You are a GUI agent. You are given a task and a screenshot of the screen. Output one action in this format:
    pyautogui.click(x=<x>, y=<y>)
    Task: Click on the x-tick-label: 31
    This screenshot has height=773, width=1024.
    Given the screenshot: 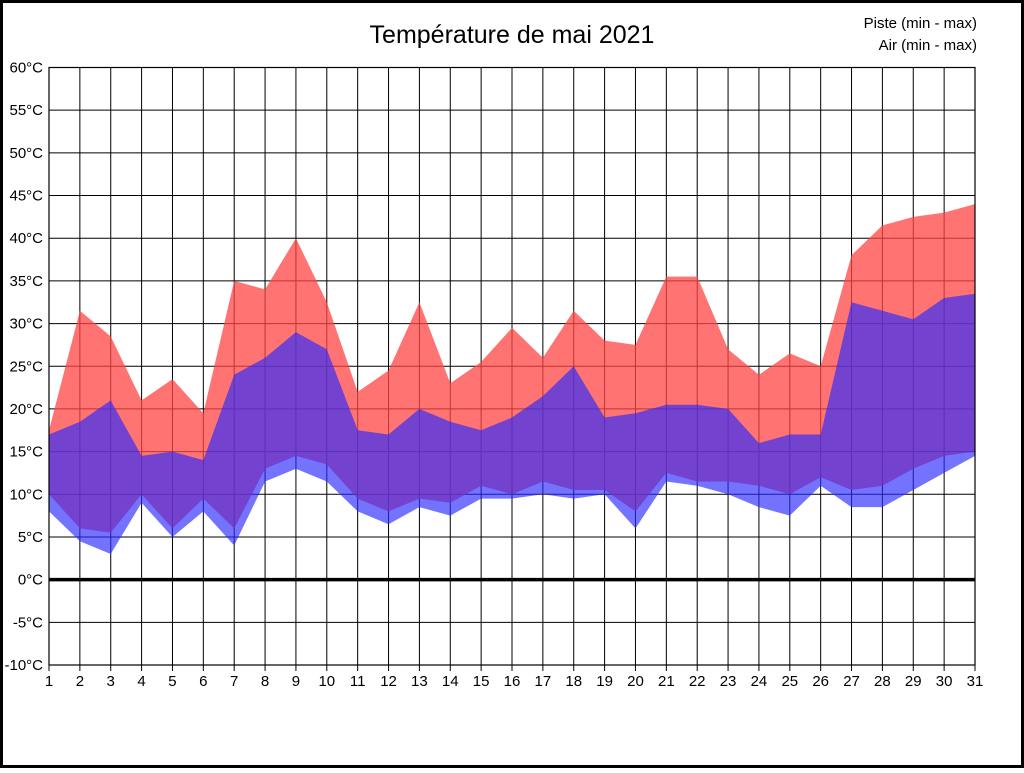 What is the action you would take?
    pyautogui.click(x=975, y=681)
    